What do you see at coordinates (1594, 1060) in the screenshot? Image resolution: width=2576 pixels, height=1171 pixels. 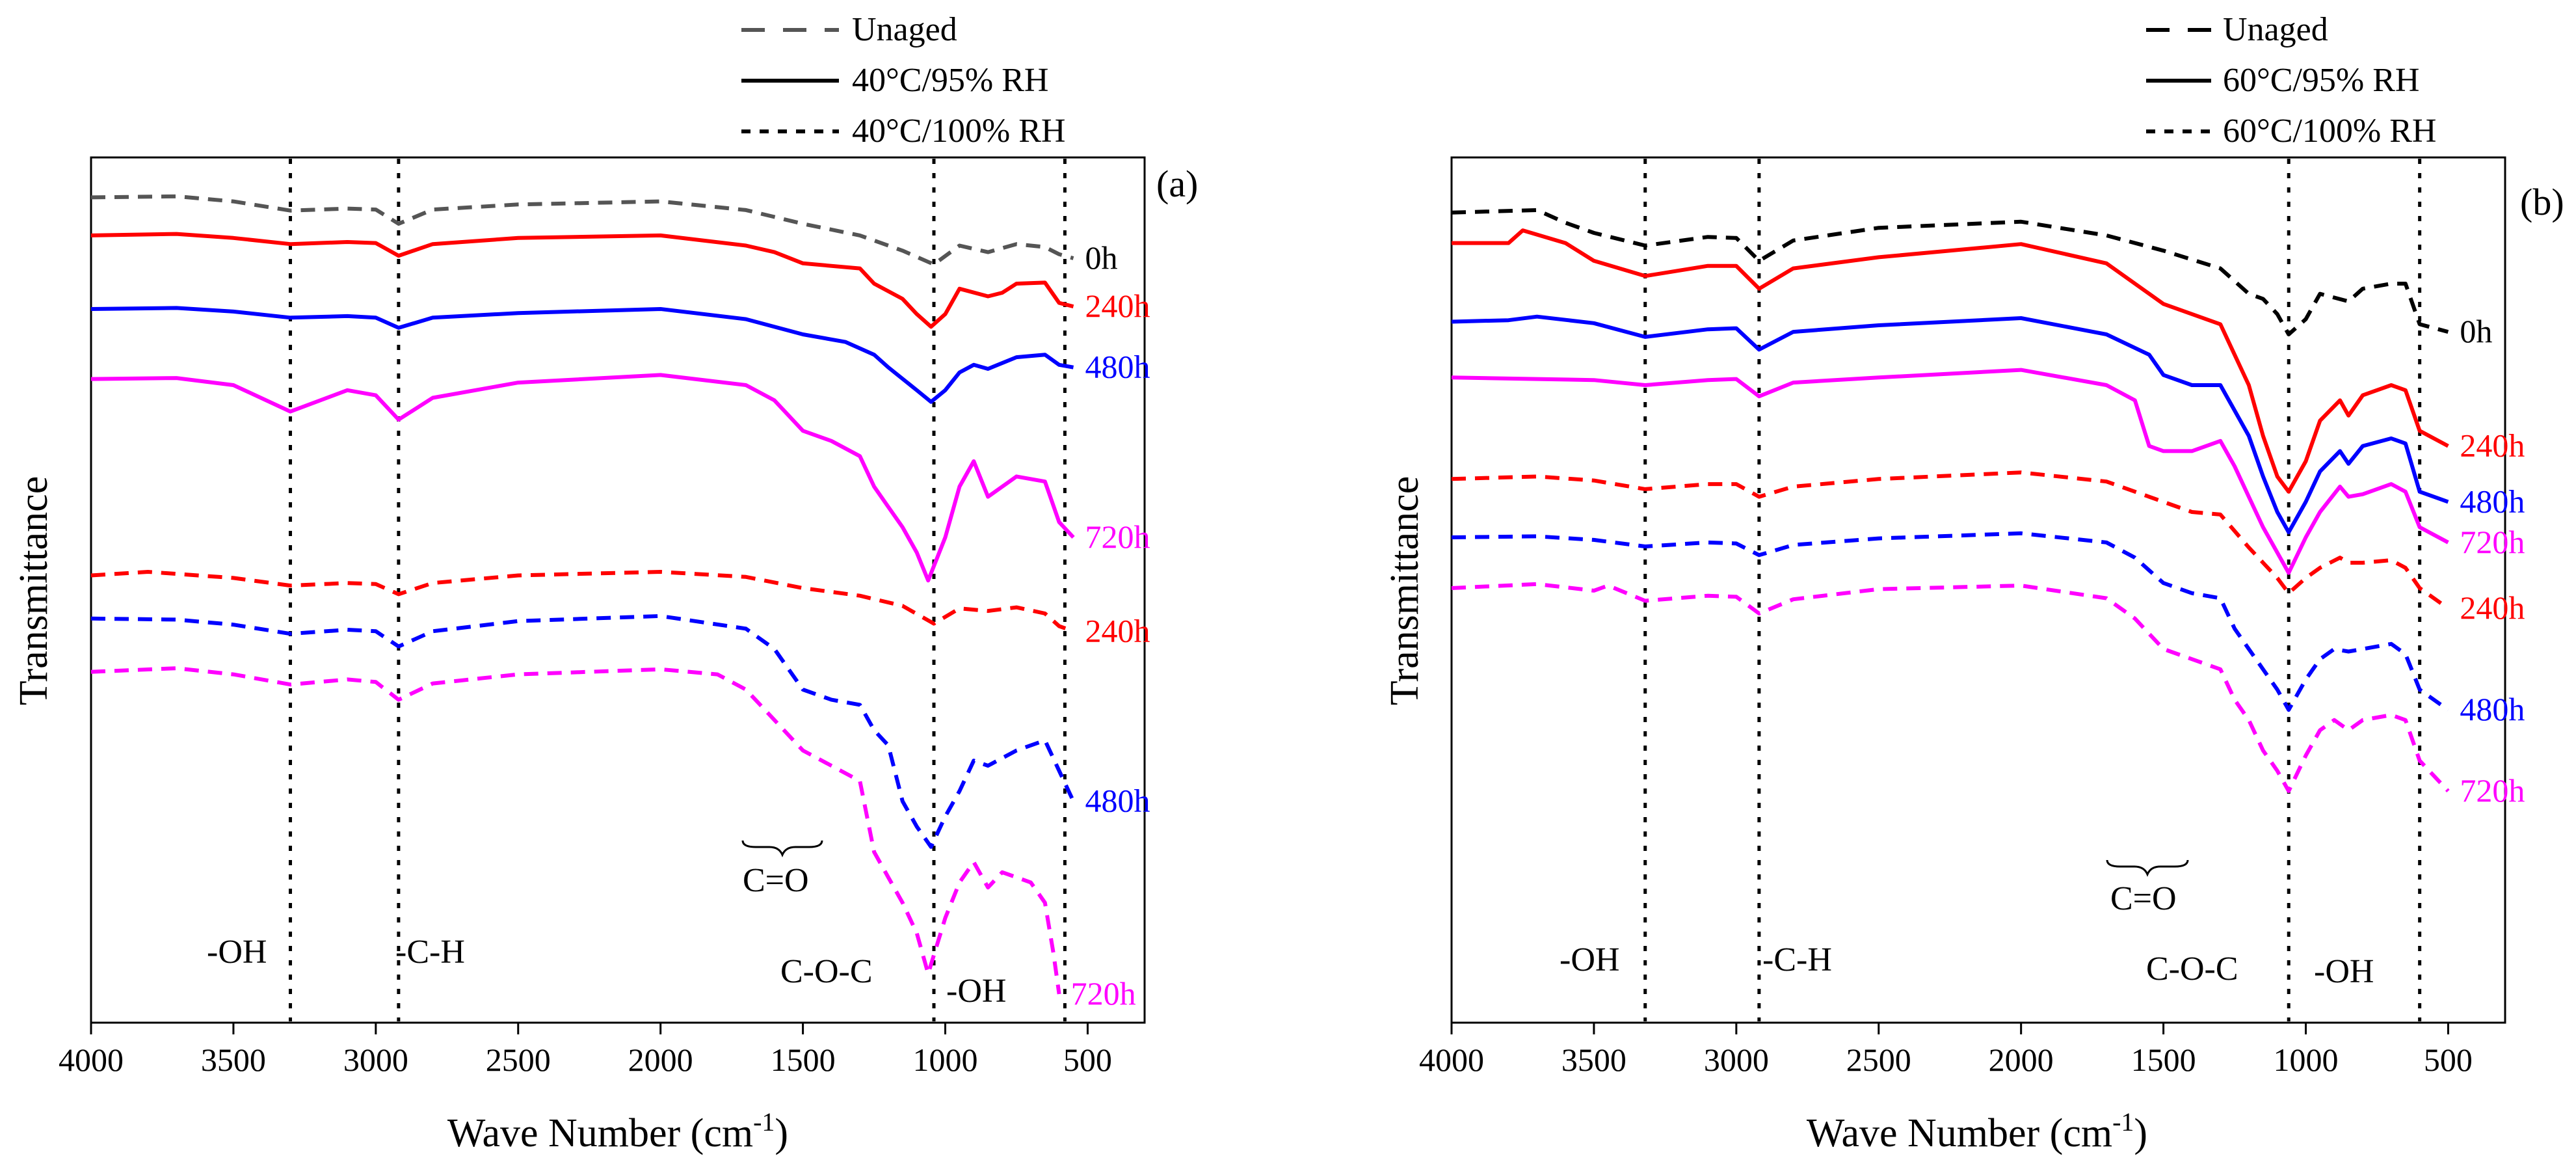 I see `x-tick-label-b-3500: 3500` at bounding box center [1594, 1060].